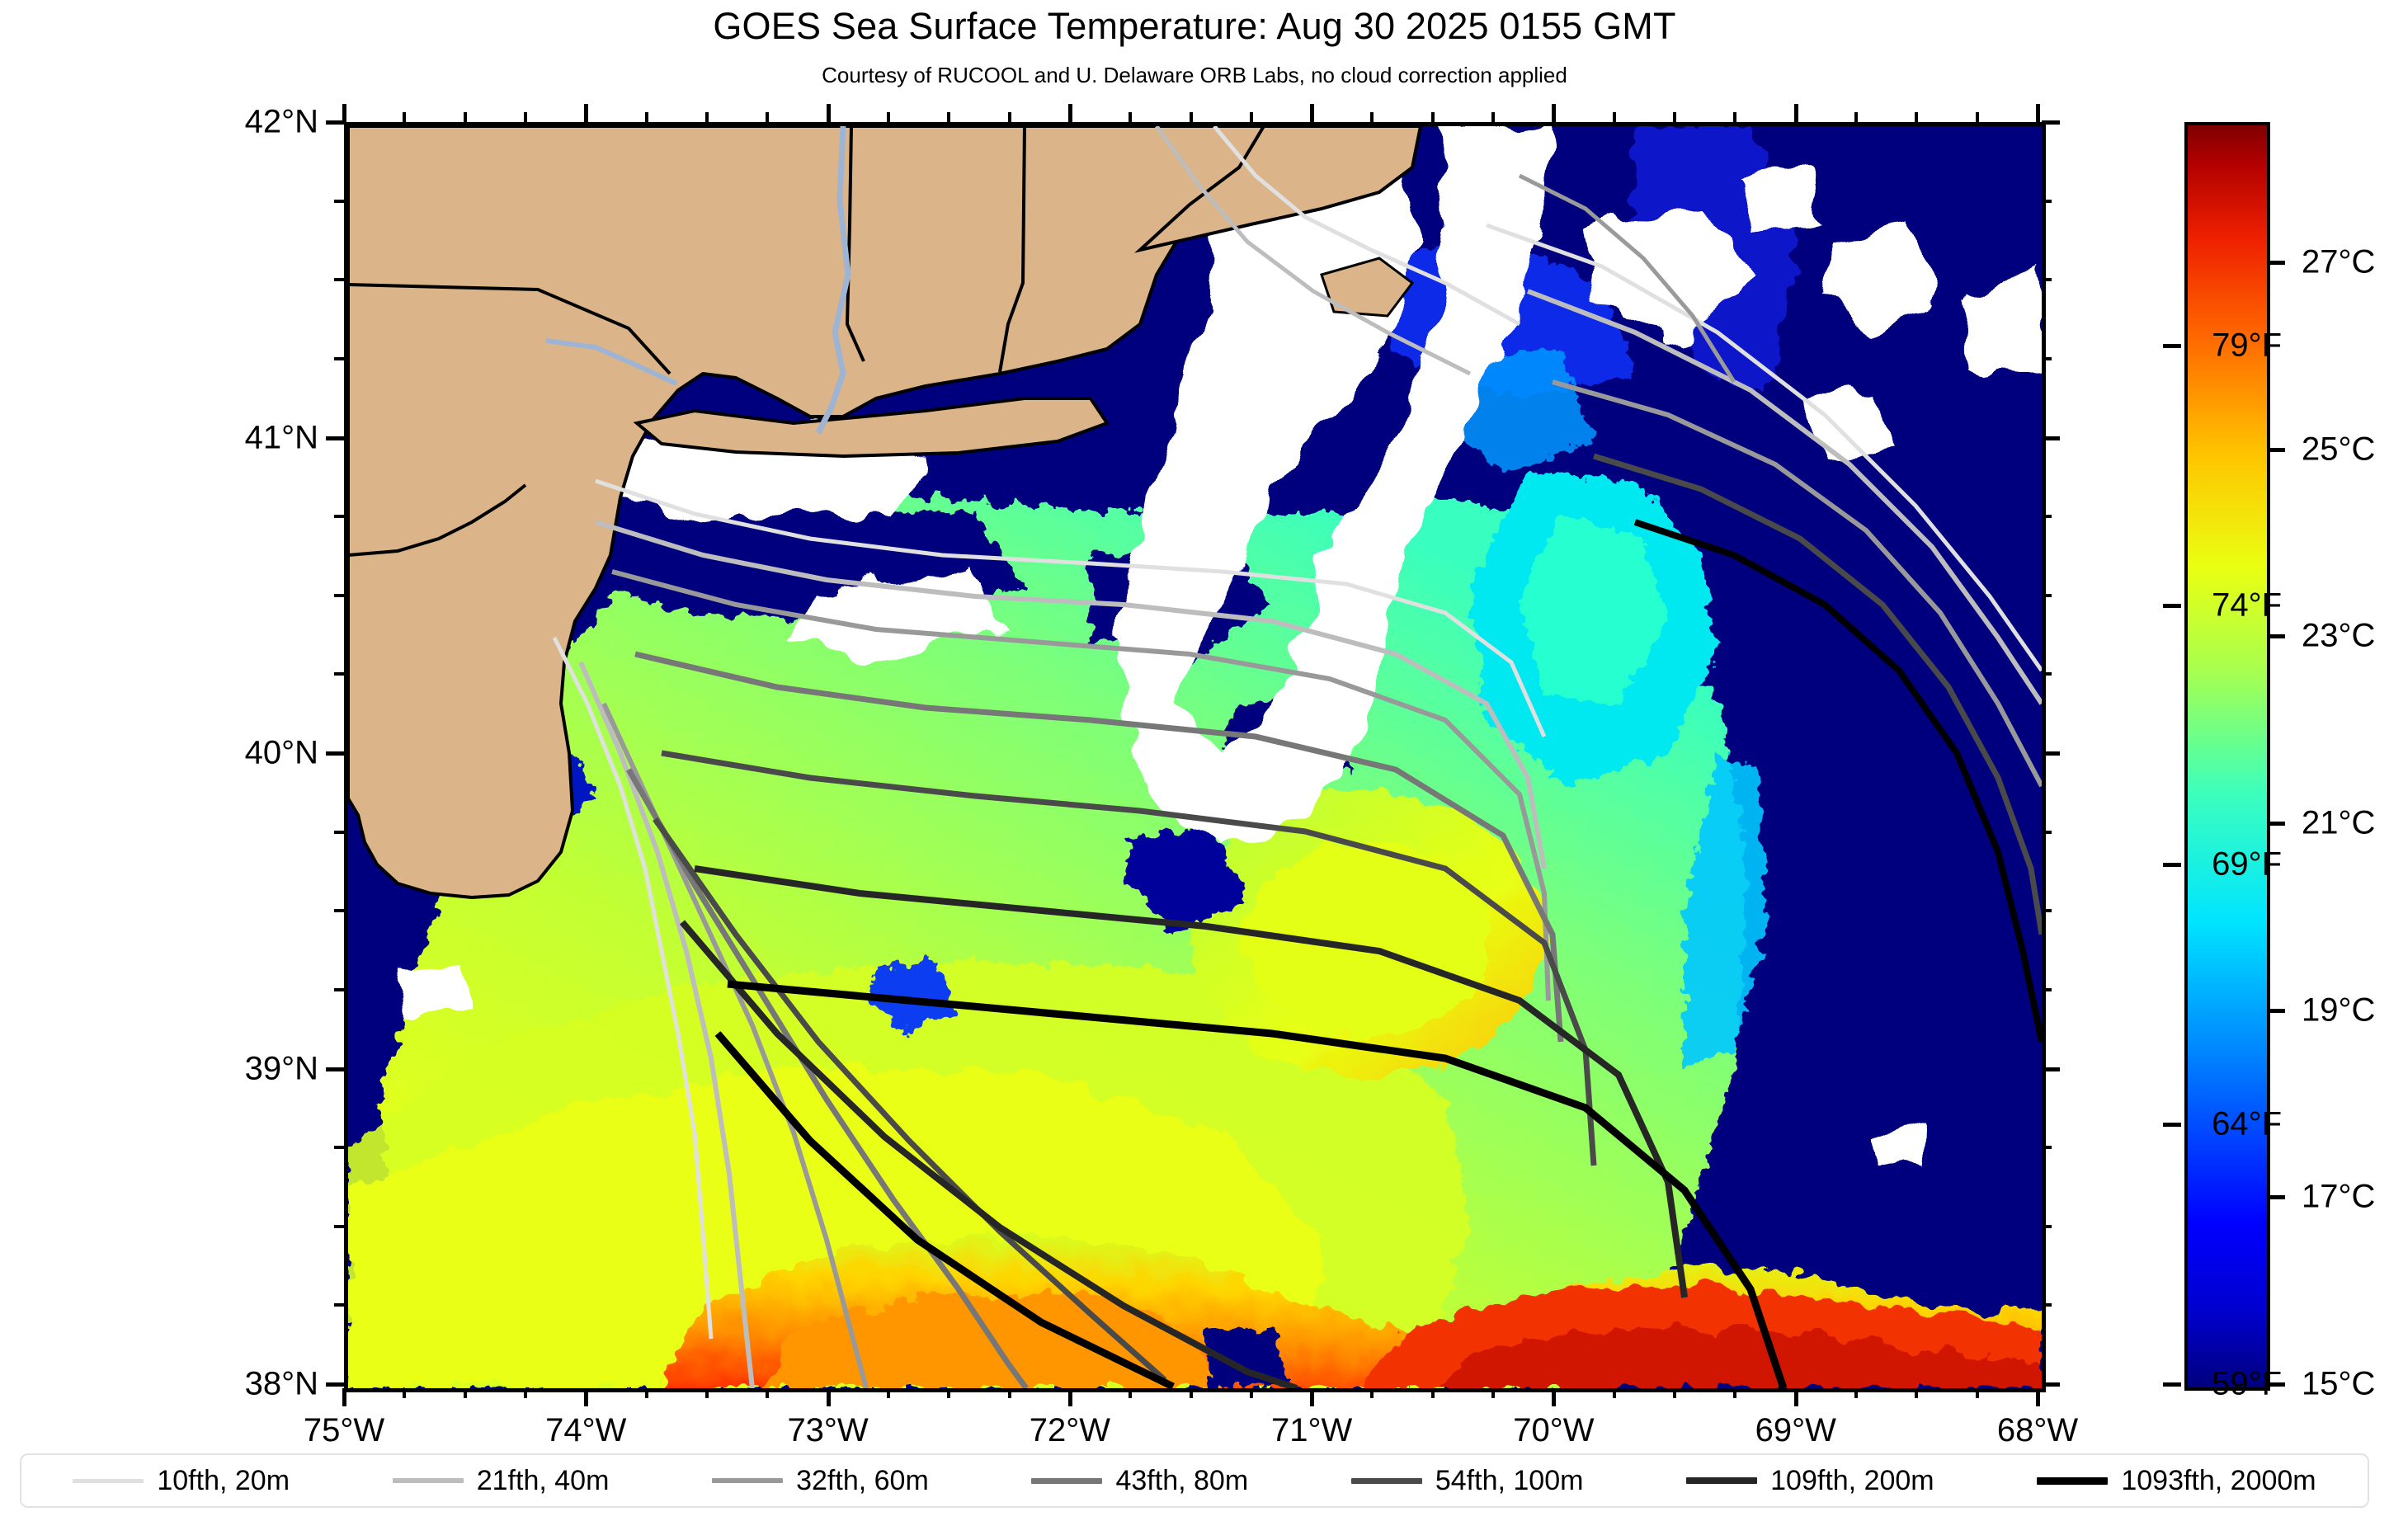 This screenshot has height=1540, width=2389. I want to click on colorbar-label-fahrenheit: 74°F, so click(2247, 605).